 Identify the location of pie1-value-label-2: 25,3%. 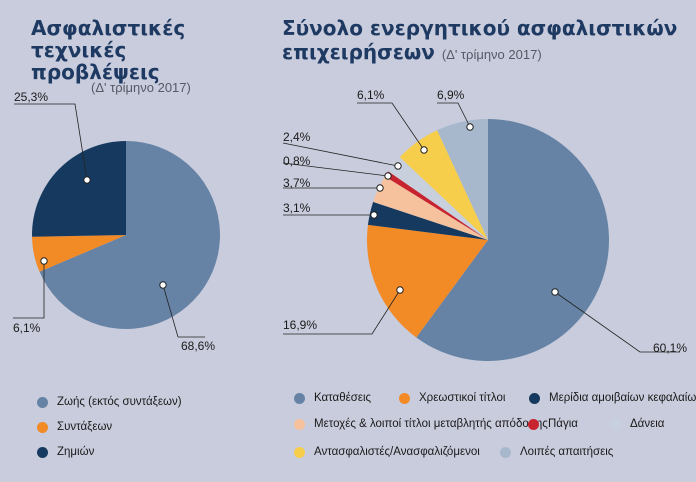
(31, 97).